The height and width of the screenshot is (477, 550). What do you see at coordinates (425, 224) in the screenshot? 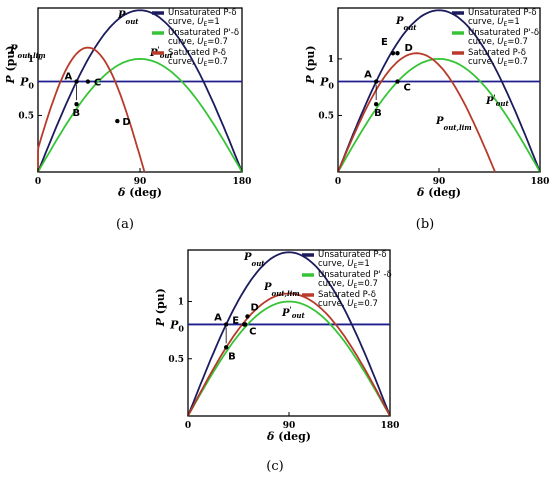
I see `panel-caption: (b)` at bounding box center [425, 224].